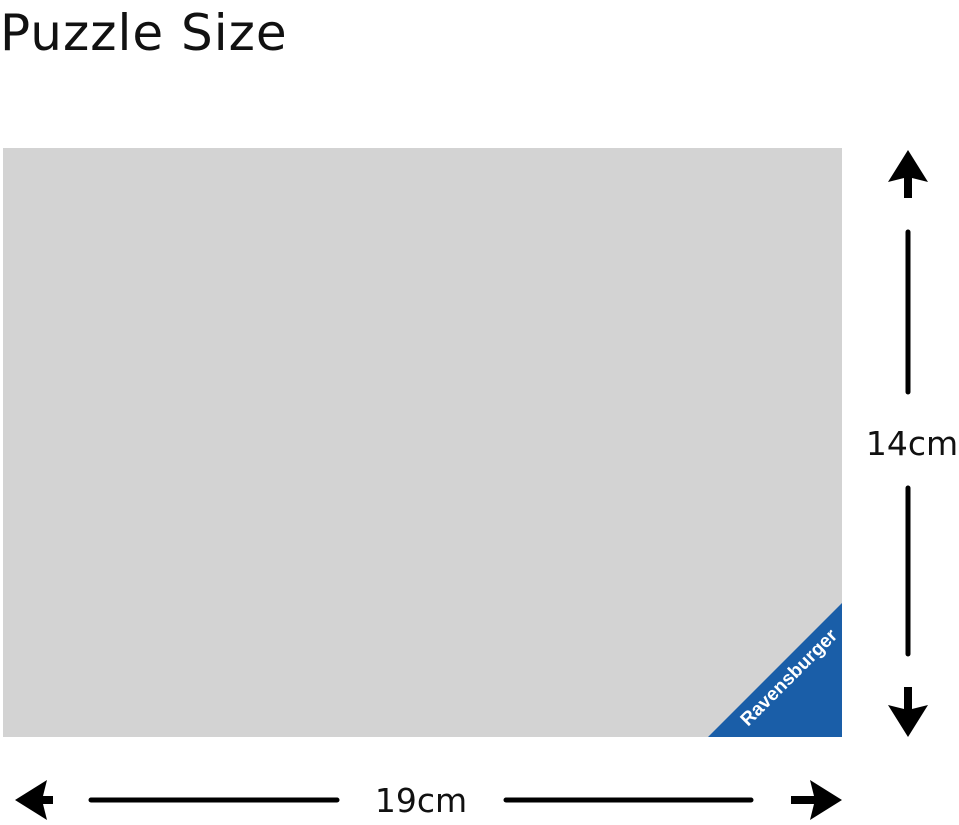 The width and height of the screenshot is (959, 825). What do you see at coordinates (908, 174) in the screenshot?
I see `arrow-up-icon` at bounding box center [908, 174].